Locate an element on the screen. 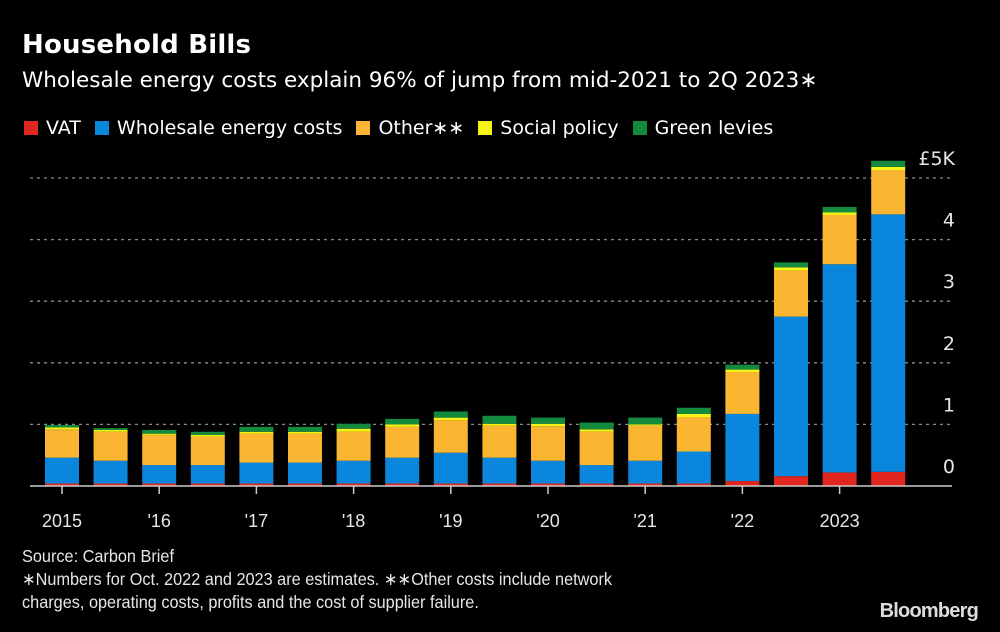 Image resolution: width=1000 pixels, height=632 pixels. legend-label: Social policy is located at coordinates (559, 128).